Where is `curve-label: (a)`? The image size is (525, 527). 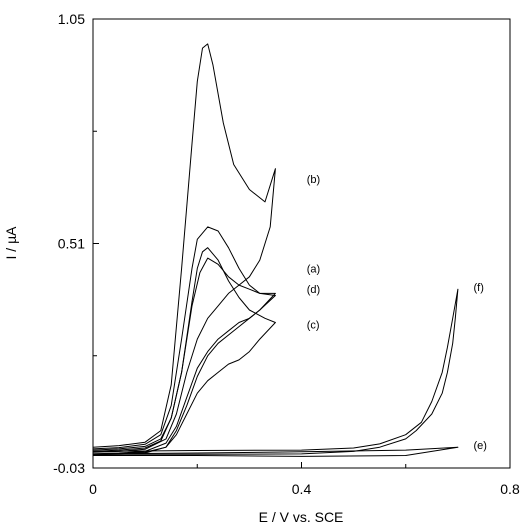
curve-label: (a) is located at coordinates (313, 269).